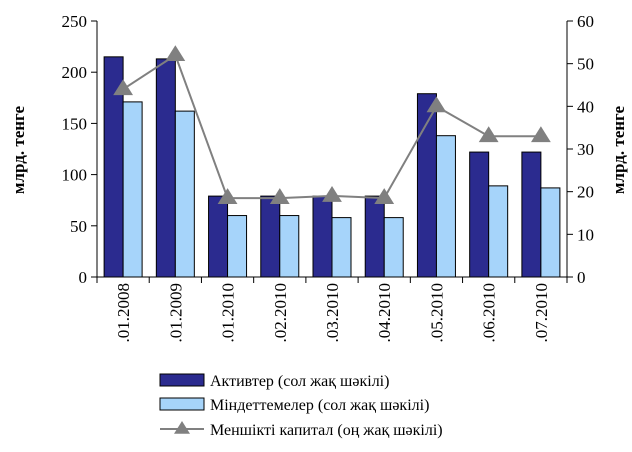  What do you see at coordinates (80, 149) in the screenshot?
I see `left-y-axis: 0 50 100 150 200 250` at bounding box center [80, 149].